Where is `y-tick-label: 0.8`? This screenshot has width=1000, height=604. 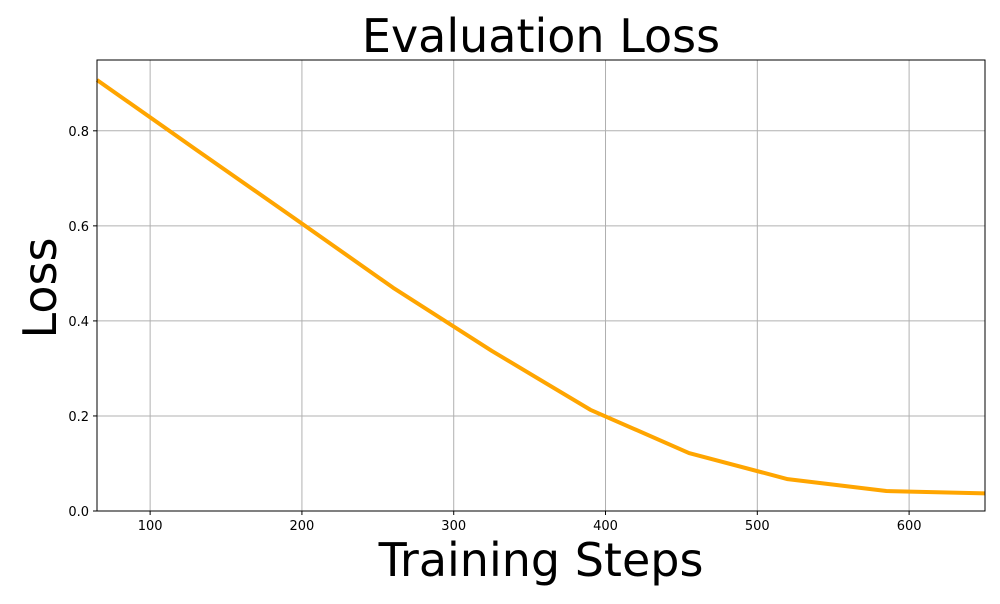 y-tick-label: 0.8 is located at coordinates (78, 132).